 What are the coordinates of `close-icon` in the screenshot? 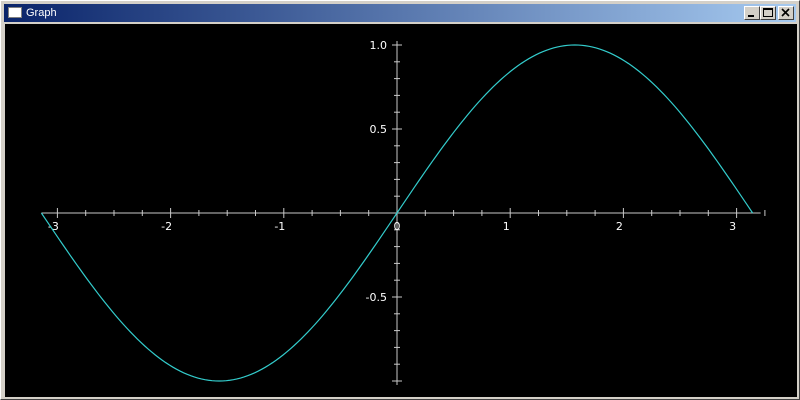 It's located at (785, 12).